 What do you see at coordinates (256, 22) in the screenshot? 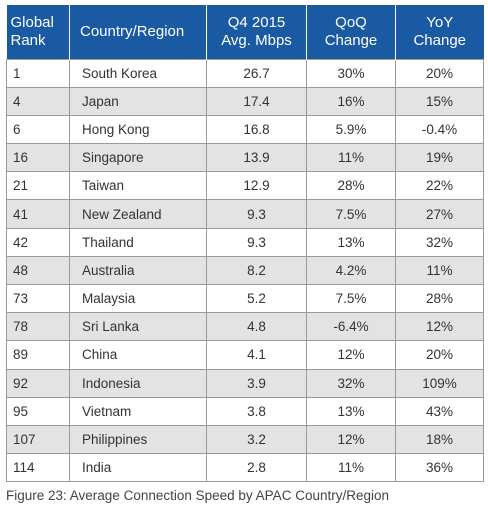
I see `header-speed-line1: Q4 2015` at bounding box center [256, 22].